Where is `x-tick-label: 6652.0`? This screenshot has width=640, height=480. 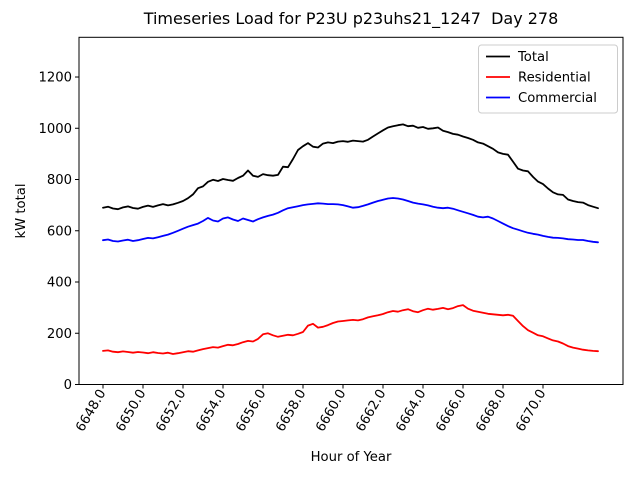
x-tick-label: 6652.0 is located at coordinates (171, 410).